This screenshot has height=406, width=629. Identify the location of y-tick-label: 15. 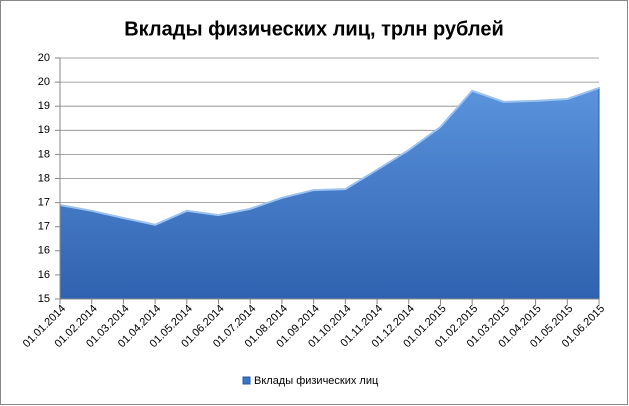
(44, 299).